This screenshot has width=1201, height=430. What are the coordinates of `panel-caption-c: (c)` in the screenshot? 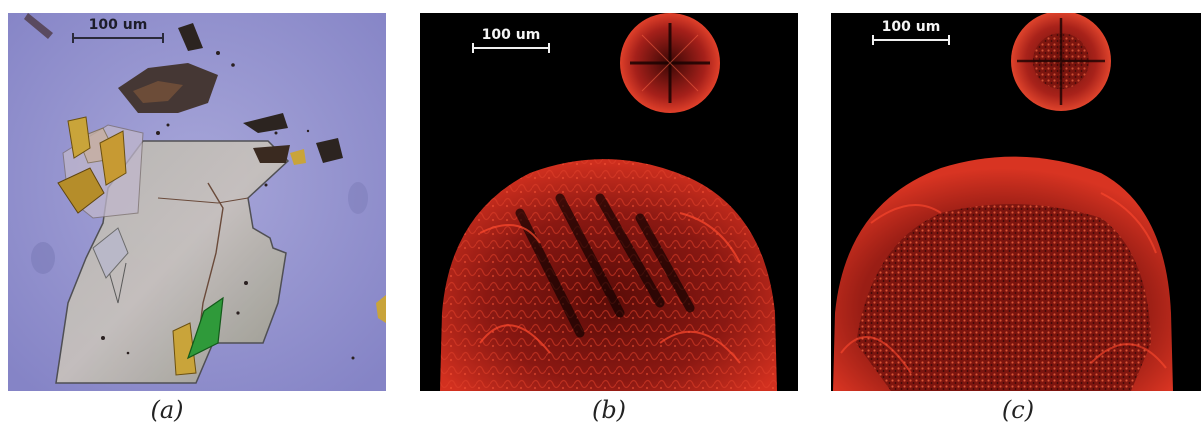 It's located at (1018, 410).